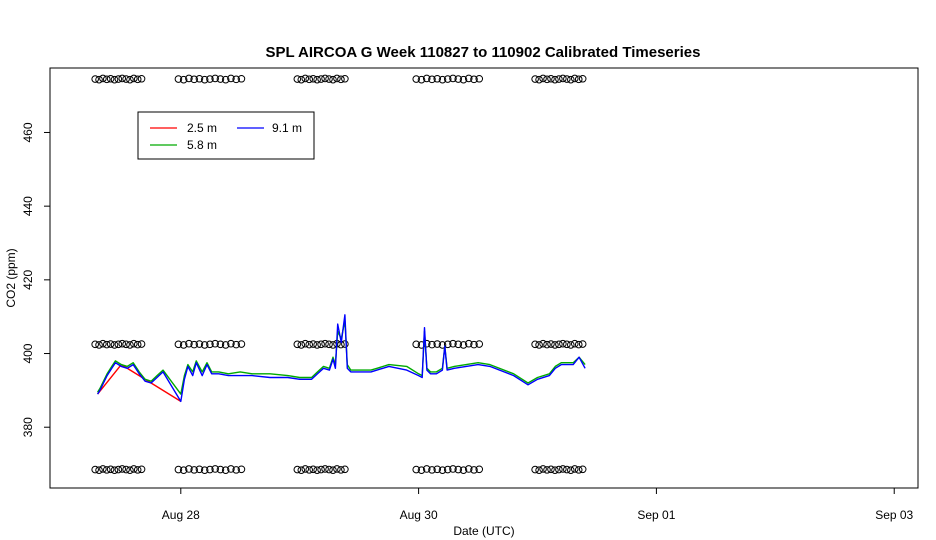  Describe the element at coordinates (202, 128) in the screenshot. I see `legend-label-2-5-m: 2.5 m` at that location.